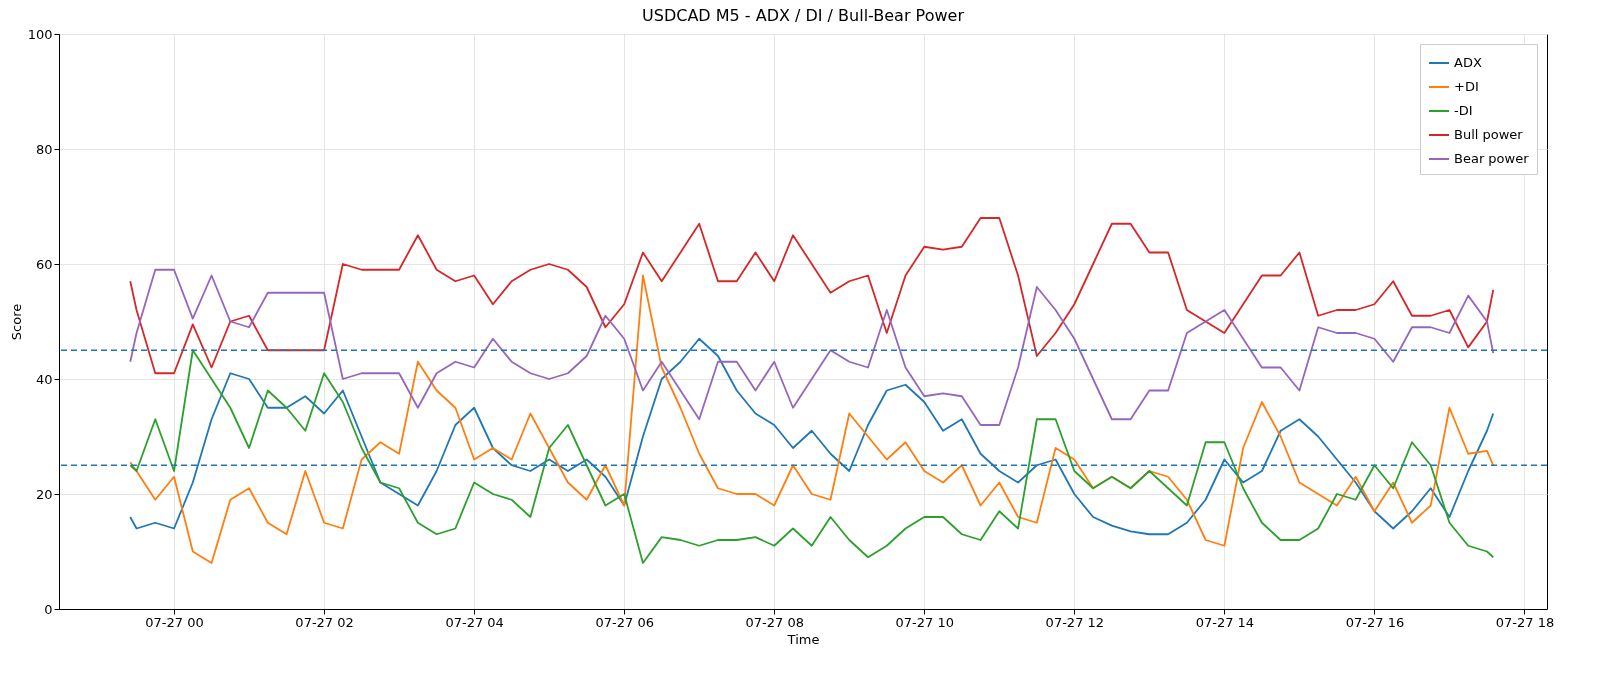 This screenshot has height=686, width=1600. What do you see at coordinates (1466, 86) in the screenshot?
I see `legend-label: +DI` at bounding box center [1466, 86].